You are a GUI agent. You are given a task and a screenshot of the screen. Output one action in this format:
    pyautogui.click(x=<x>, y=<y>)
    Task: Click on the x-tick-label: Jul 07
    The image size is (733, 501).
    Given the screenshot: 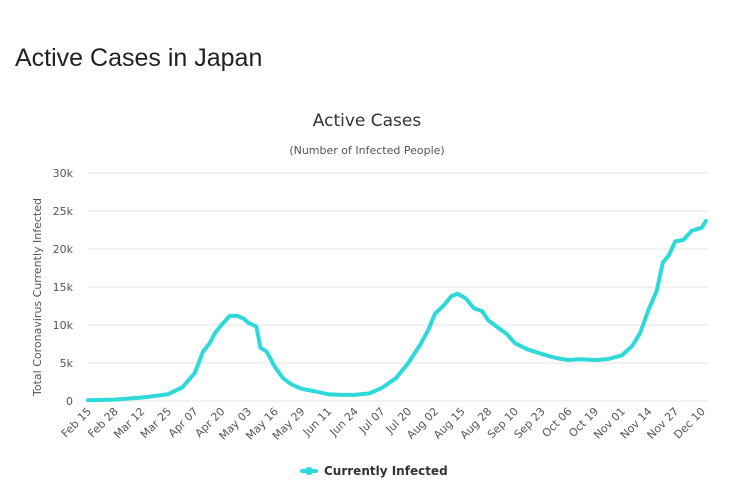 What is the action you would take?
    pyautogui.click(x=372, y=421)
    